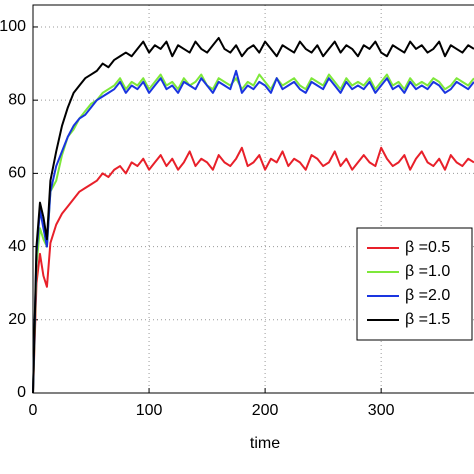  I want to click on legend-label: β =1.5, so click(427, 319).